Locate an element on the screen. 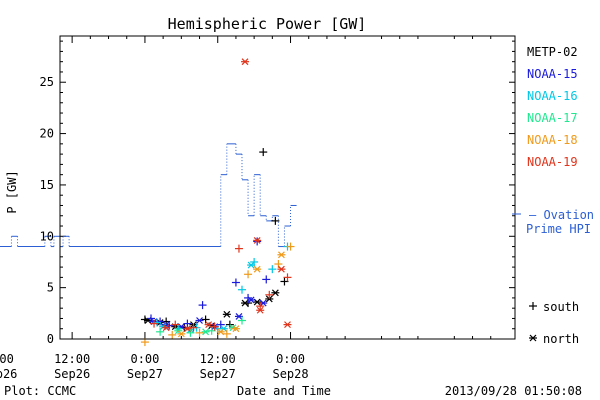 The height and width of the screenshot is (400, 600). legend-ovation-label-2: Prime HPI is located at coordinates (558, 229).